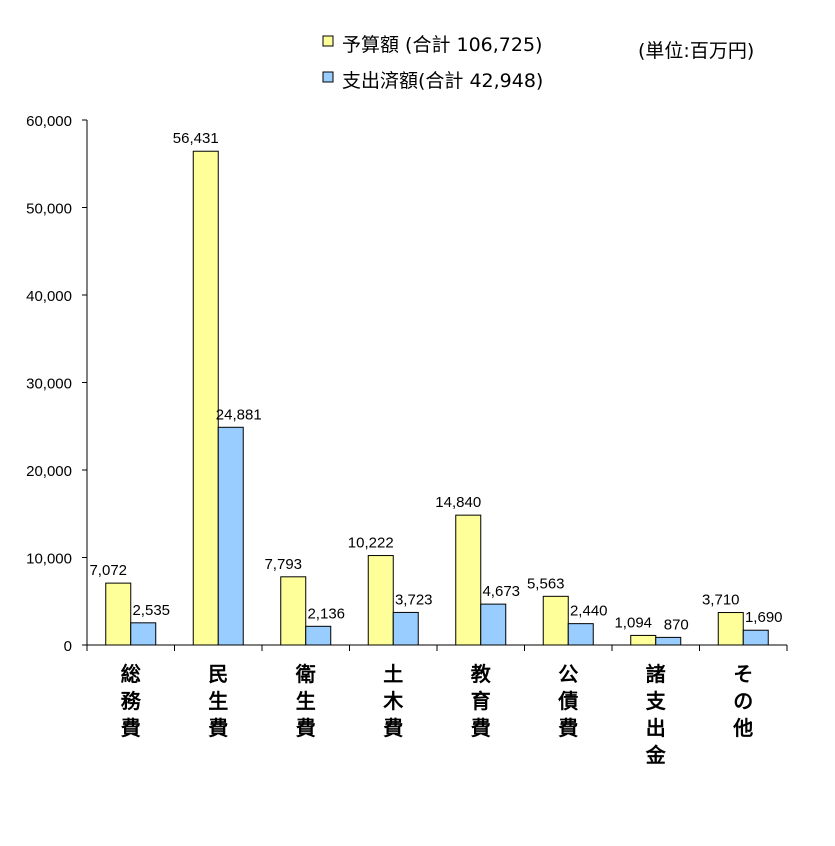 Image resolution: width=835 pixels, height=846 pixels. I want to click on data-label-budget: 5,563, so click(546, 583).